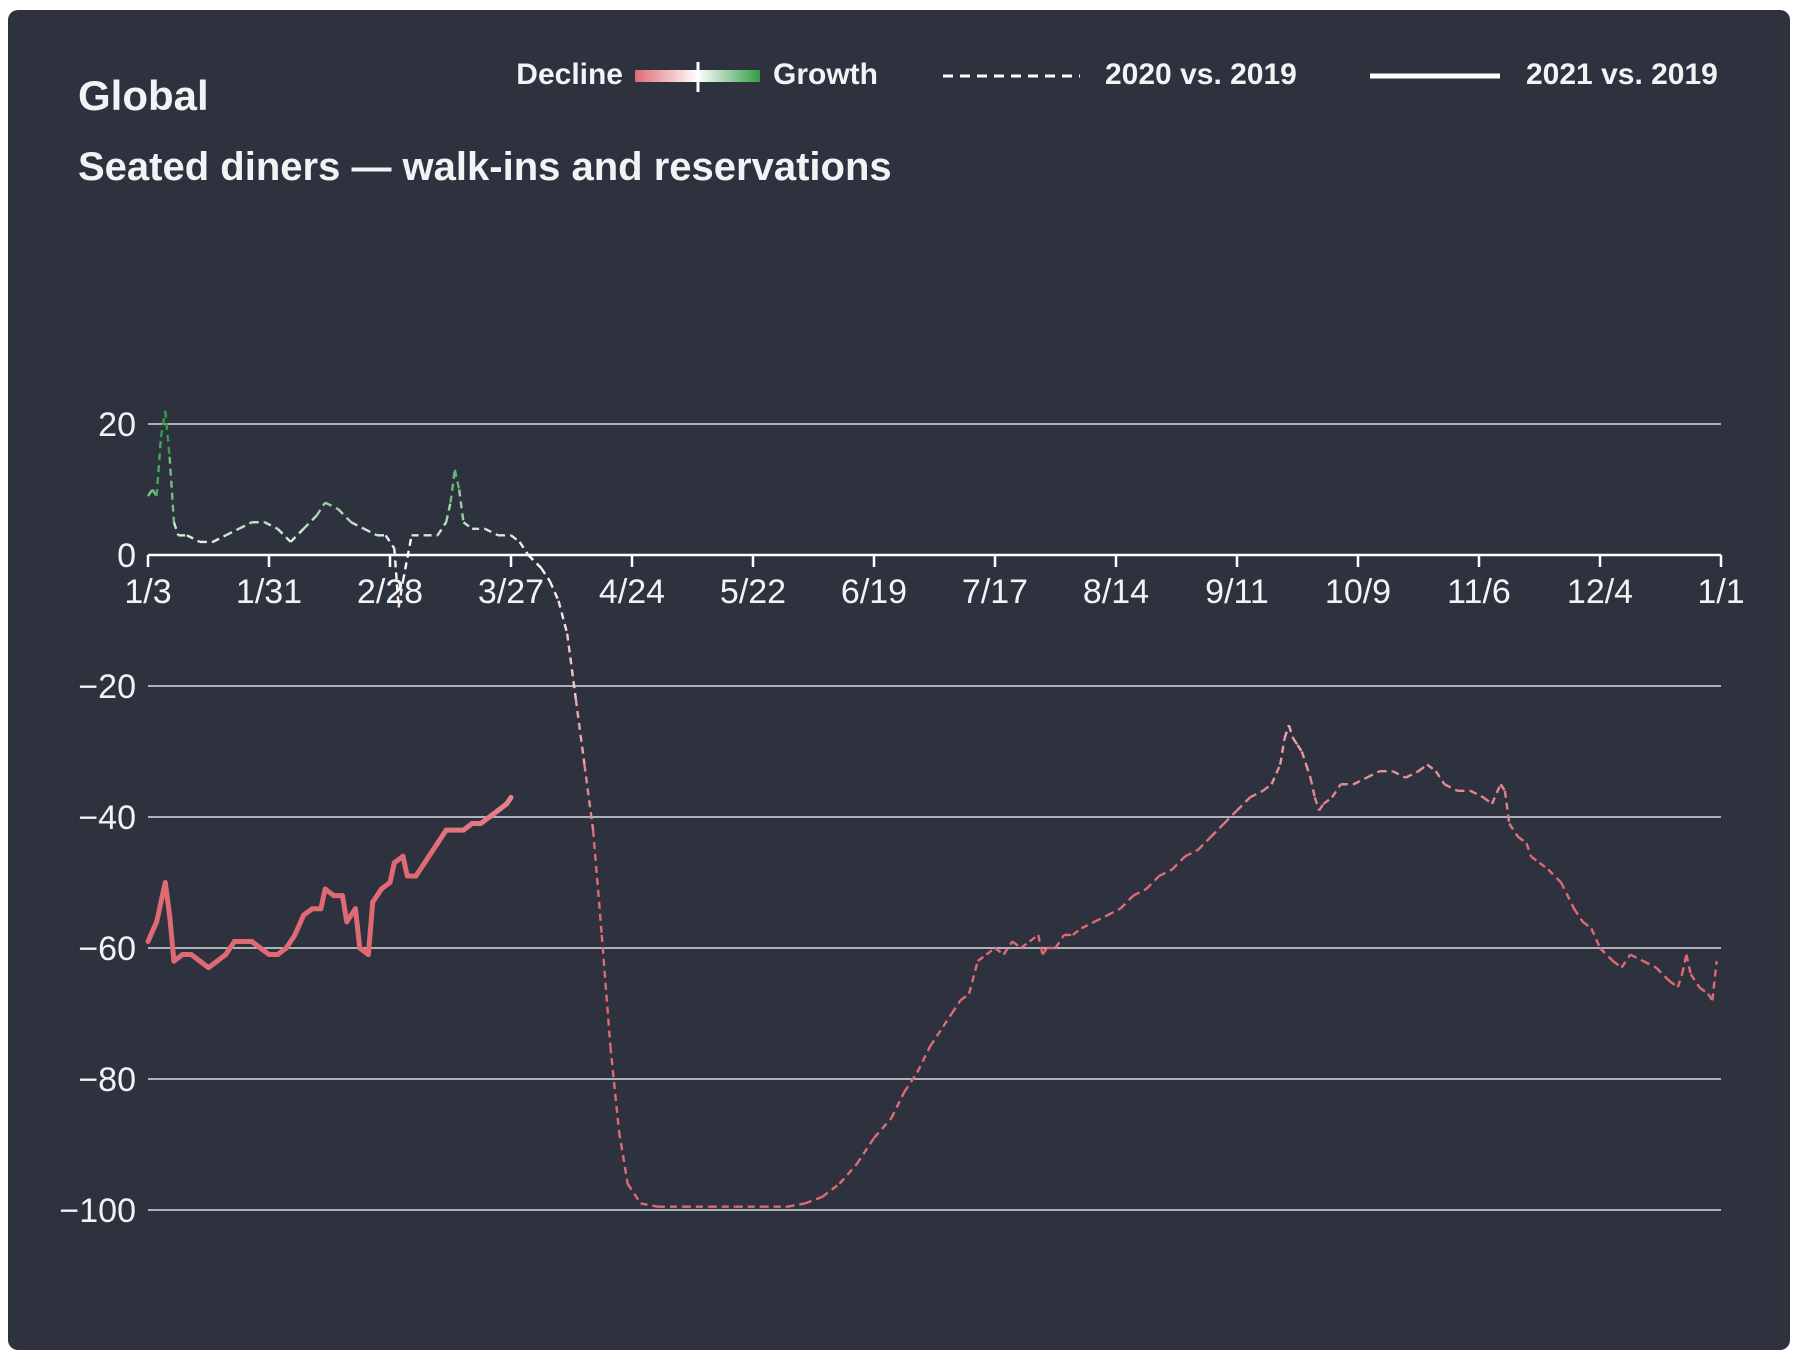 This screenshot has width=1800, height=1359. Describe the element at coordinates (995, 592) in the screenshot. I see `x-tick-label: 7/17` at that location.